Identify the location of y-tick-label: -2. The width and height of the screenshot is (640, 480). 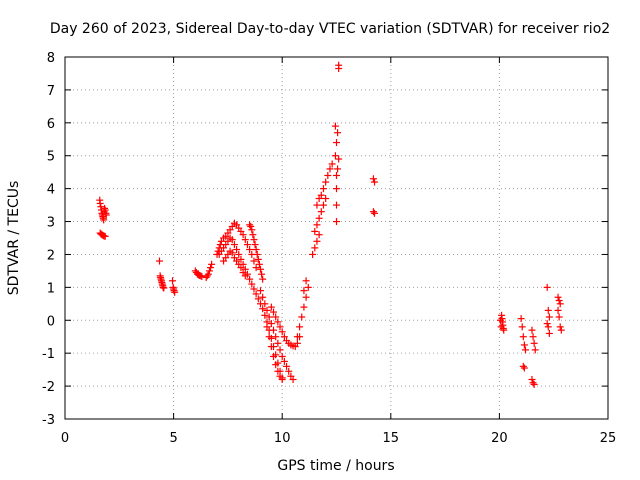
(48, 387).